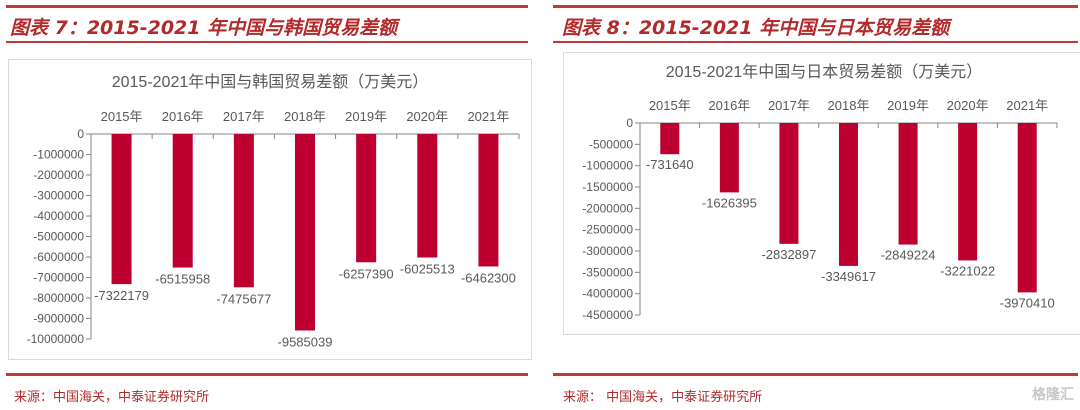 Image resolution: width=1080 pixels, height=410 pixels. Describe the element at coordinates (121, 295) in the screenshot. I see `data-label: -7322179` at that location.